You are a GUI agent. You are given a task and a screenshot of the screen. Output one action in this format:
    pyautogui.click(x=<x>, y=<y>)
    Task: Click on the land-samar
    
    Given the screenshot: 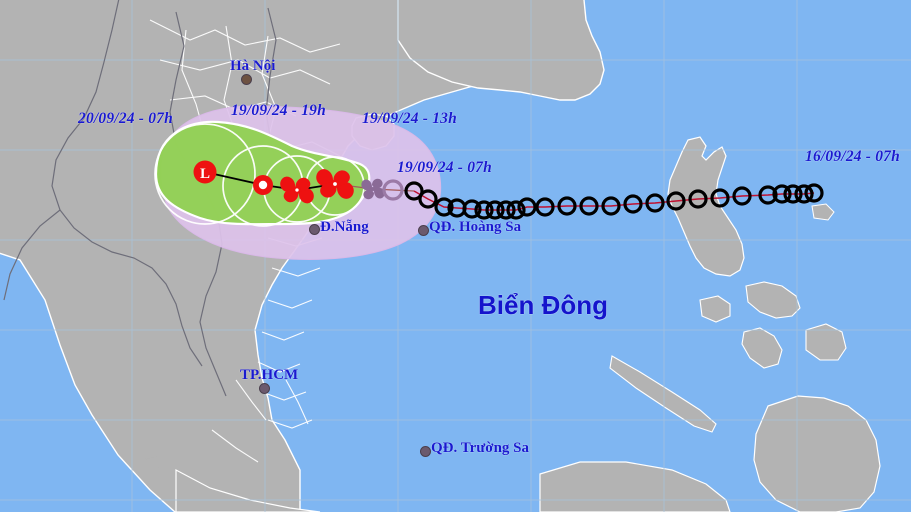 What is the action you would take?
    pyautogui.click(x=826, y=342)
    